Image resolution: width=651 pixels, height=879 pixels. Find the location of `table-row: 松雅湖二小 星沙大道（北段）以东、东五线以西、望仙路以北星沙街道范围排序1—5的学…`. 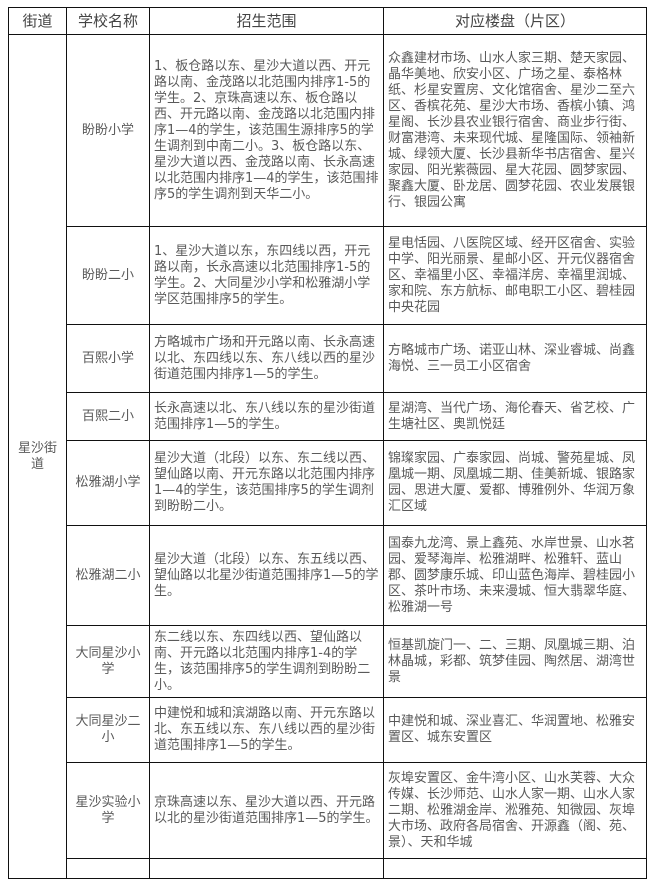

table-row: 松雅湖二小 星沙大道（北段）以东、东五线以西、望仙路以北星沙街道范围排序1—5的学… is located at coordinates (328, 575).